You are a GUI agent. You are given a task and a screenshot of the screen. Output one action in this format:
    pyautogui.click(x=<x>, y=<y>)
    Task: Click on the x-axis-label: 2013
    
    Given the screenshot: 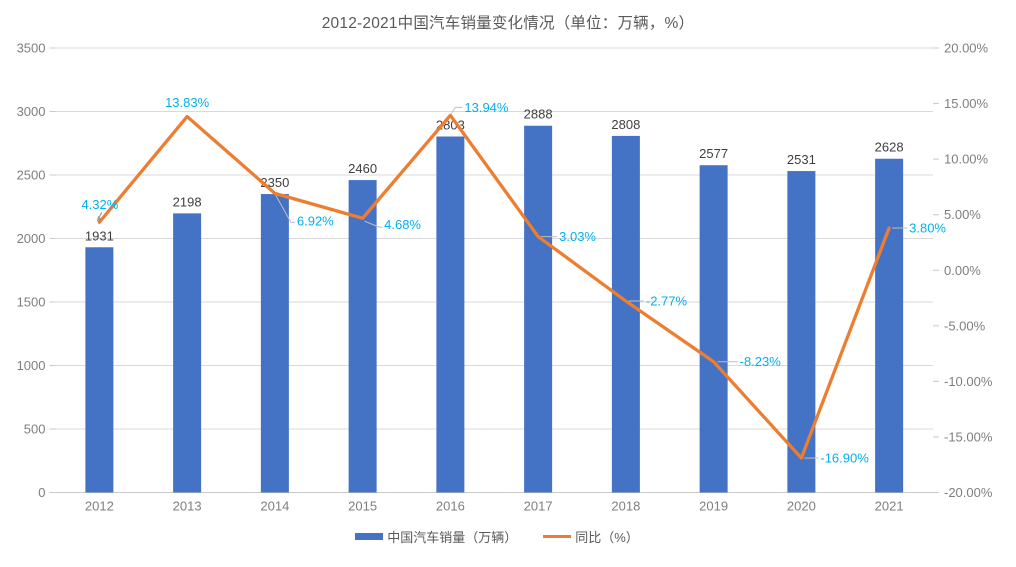 What is the action you would take?
    pyautogui.click(x=187, y=506)
    